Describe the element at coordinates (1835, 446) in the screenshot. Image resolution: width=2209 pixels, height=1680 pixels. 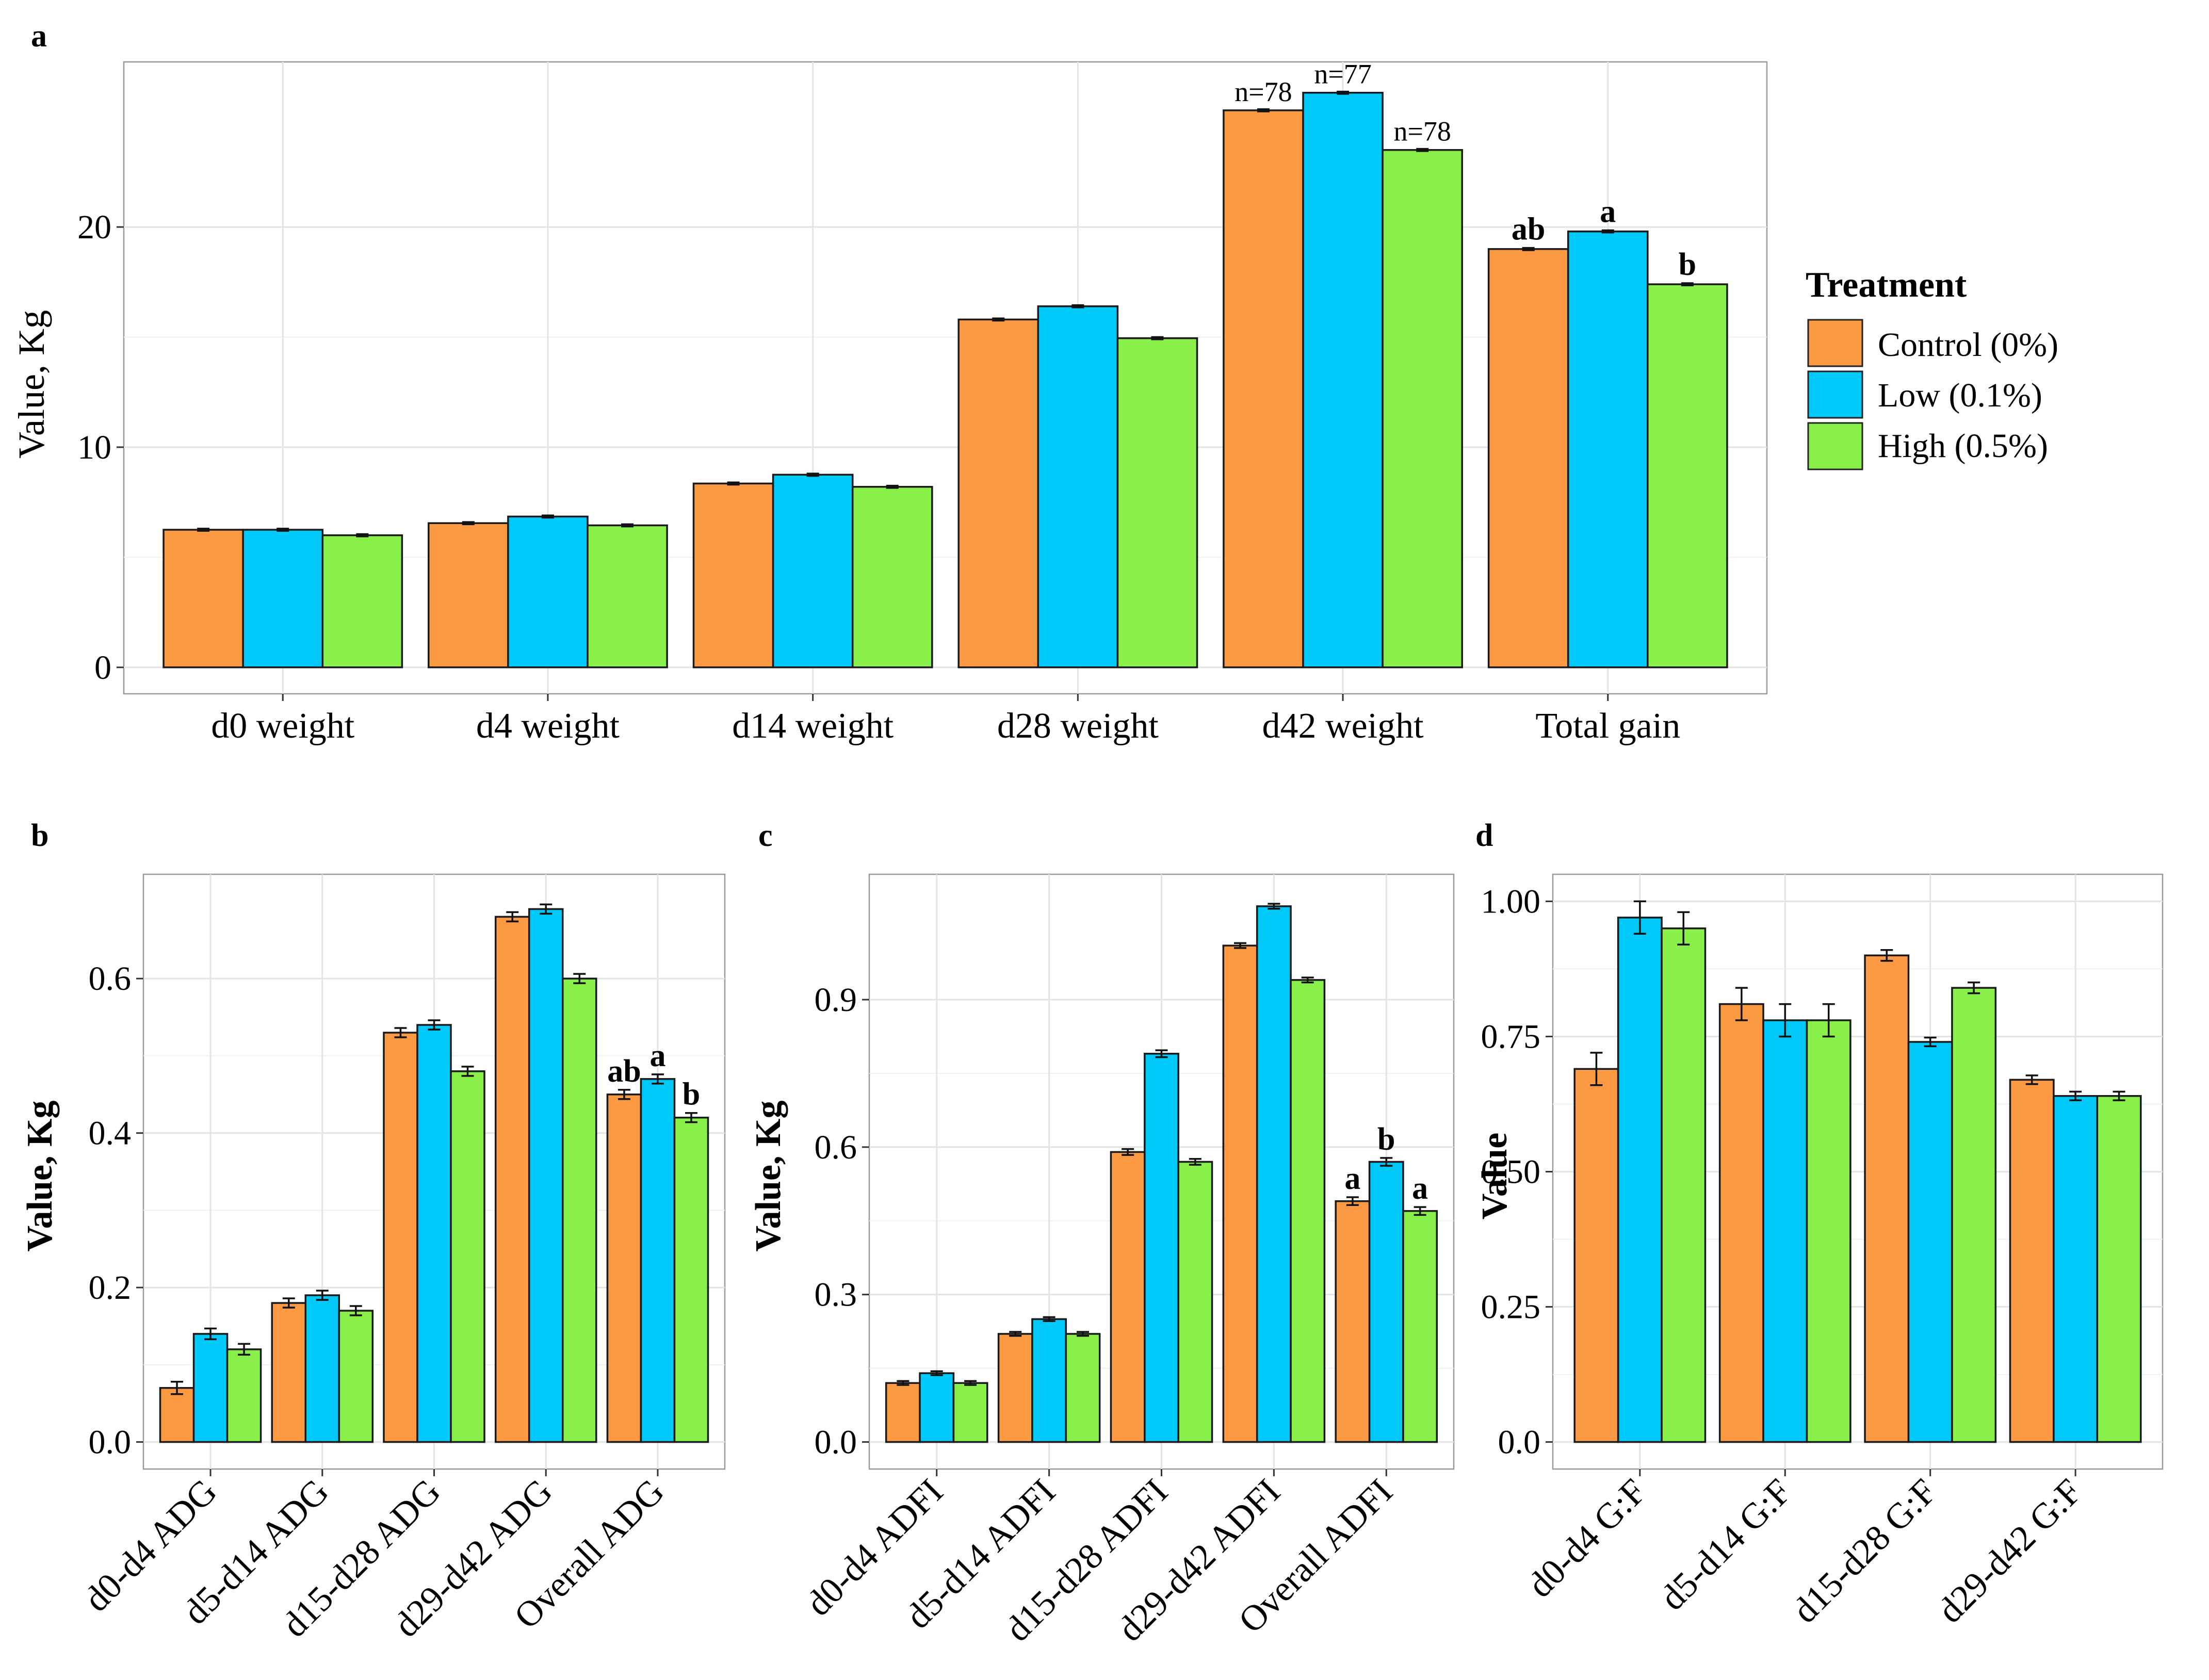
I see `legend-swatch-high` at that location.